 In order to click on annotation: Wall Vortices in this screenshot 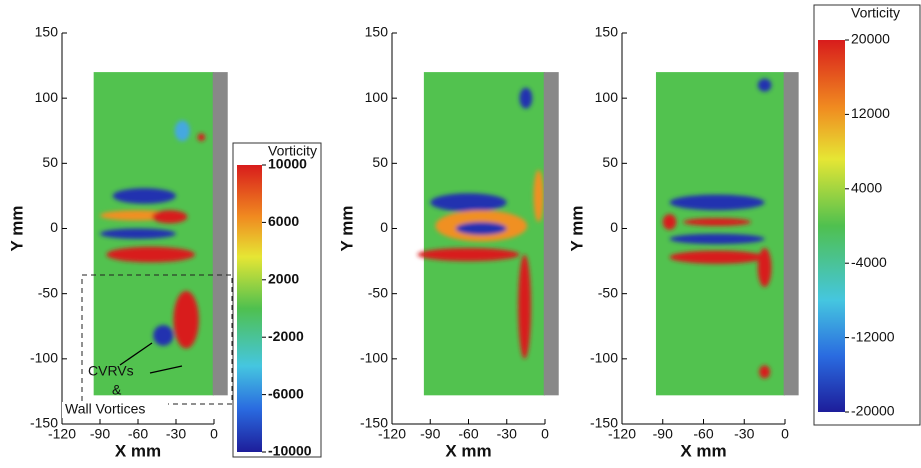, I will do `click(105, 409)`.